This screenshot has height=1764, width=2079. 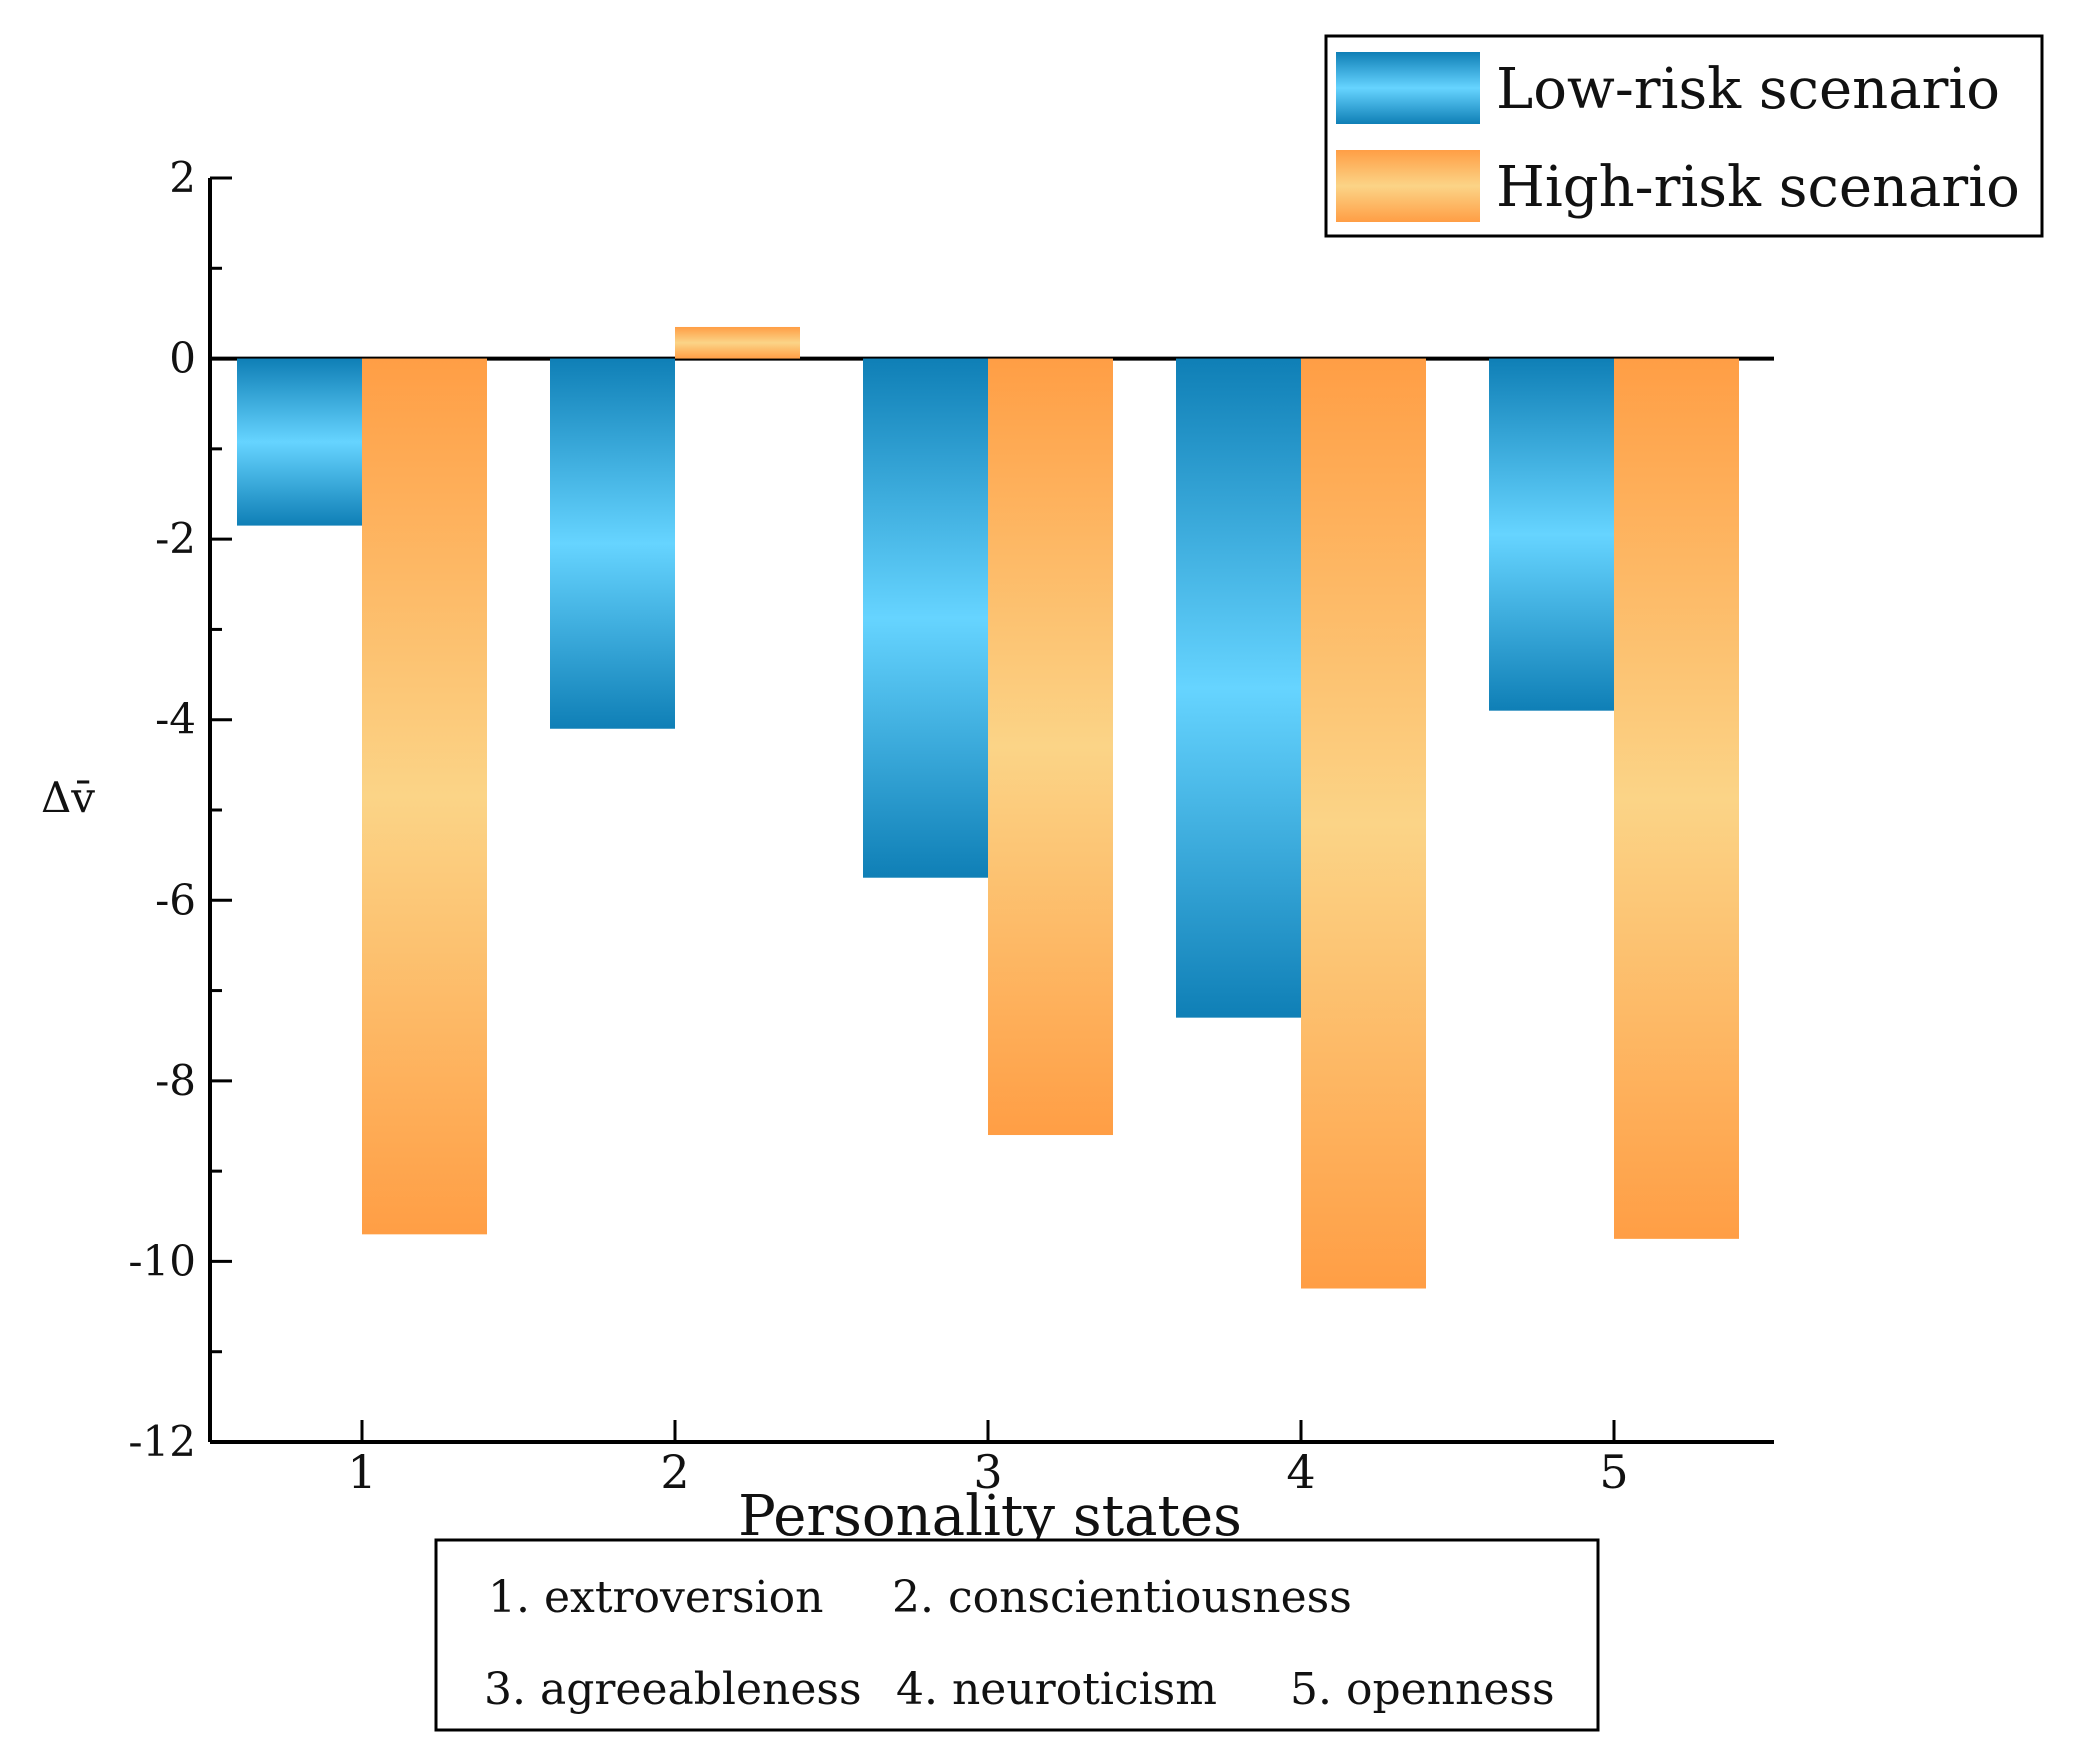 I want to click on y-tick-label: -6, so click(x=175, y=899).